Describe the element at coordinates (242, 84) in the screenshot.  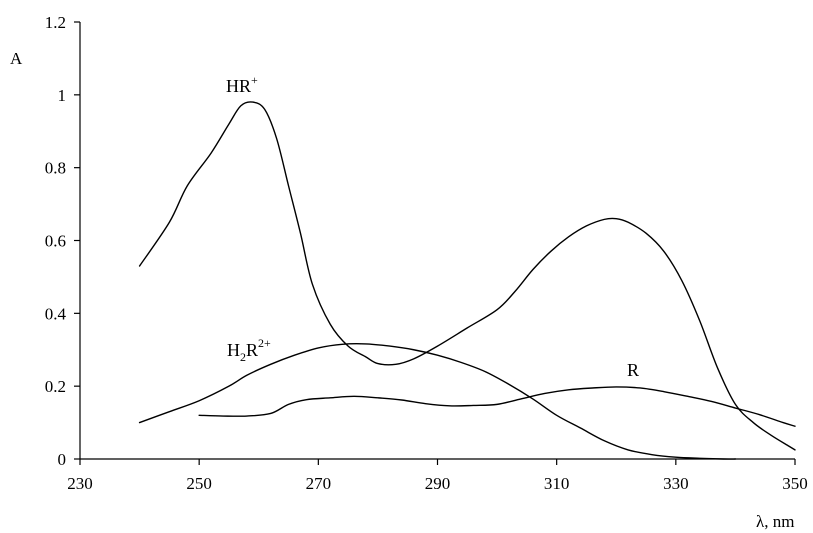
I see `series-label-hr-plus: HR+` at that location.